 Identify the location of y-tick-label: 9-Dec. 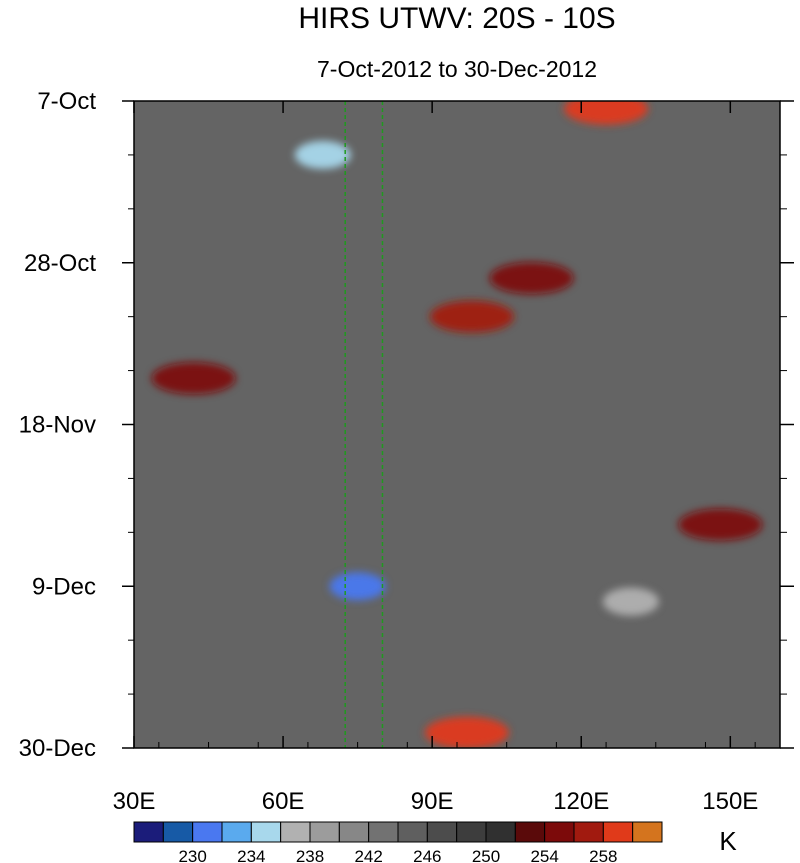
(64, 586).